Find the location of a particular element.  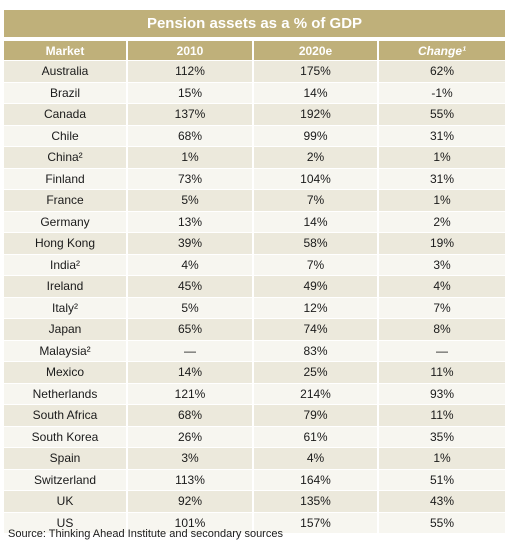

cell-2020e: 83% is located at coordinates (316, 350).